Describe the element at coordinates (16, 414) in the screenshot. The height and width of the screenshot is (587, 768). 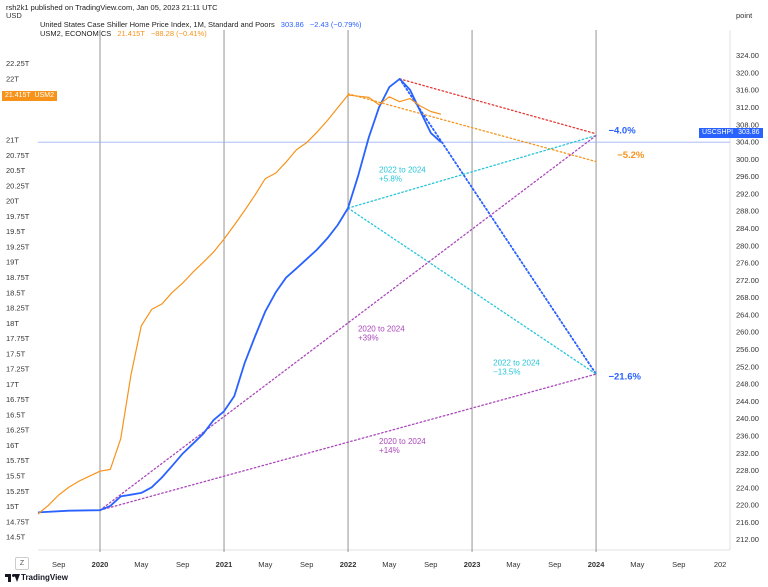
I see `left-axis-tick-label: 16.5T` at that location.